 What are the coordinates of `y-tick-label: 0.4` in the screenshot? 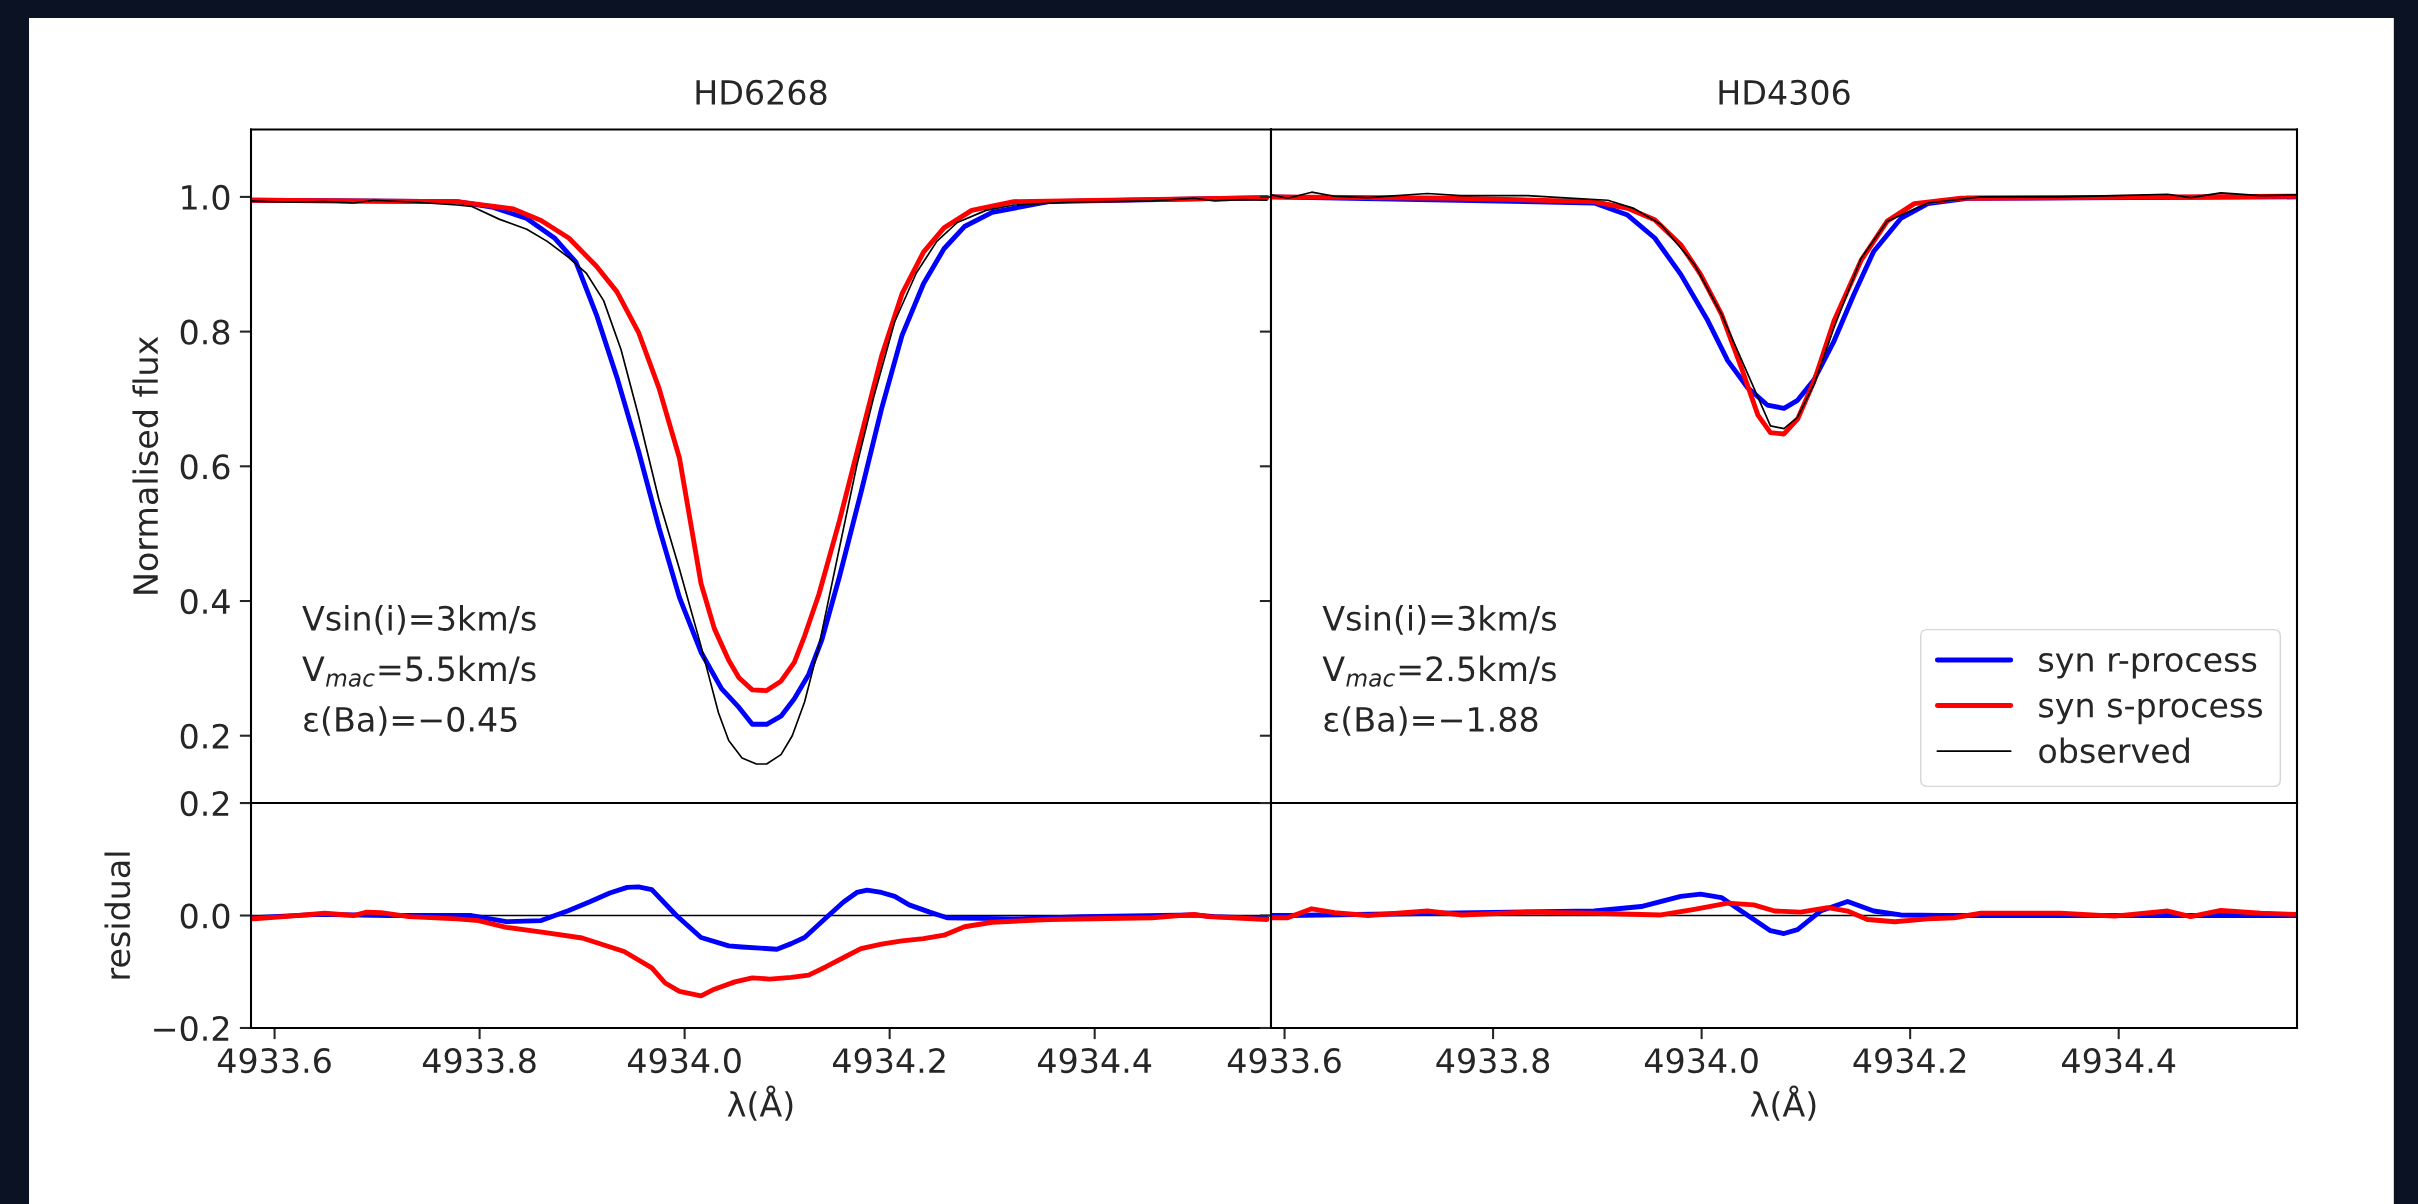 It's located at (205, 601).